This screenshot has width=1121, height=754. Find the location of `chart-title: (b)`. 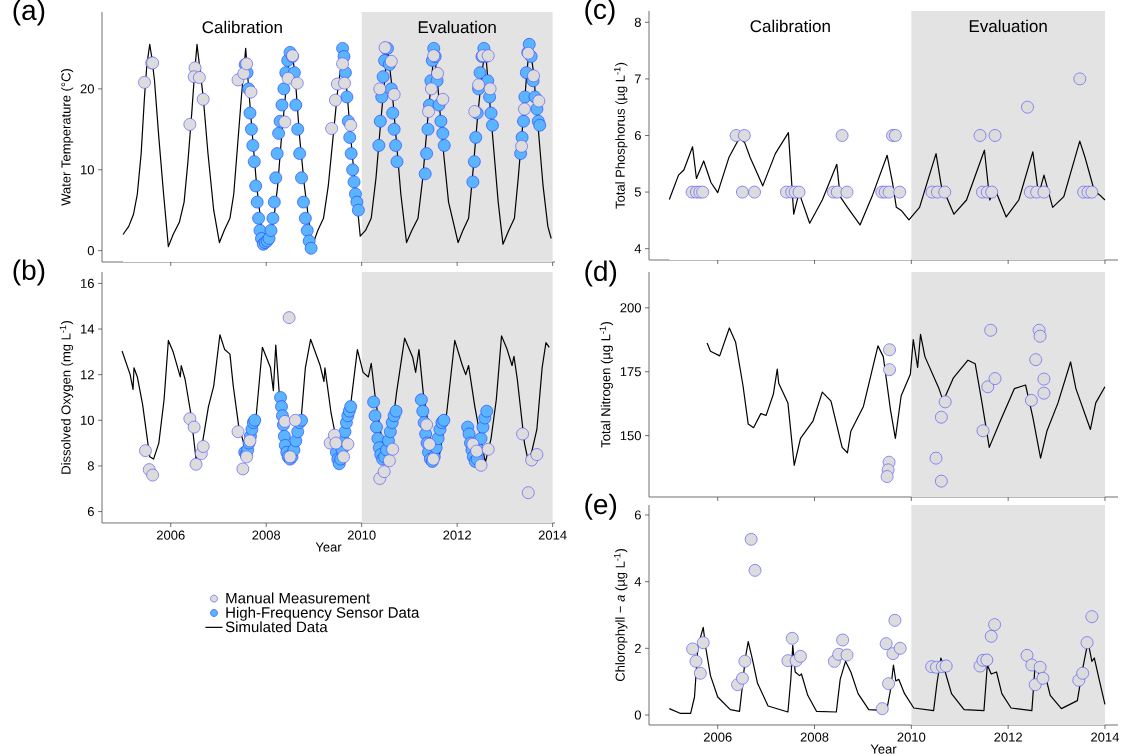

chart-title: (b) is located at coordinates (29, 272).